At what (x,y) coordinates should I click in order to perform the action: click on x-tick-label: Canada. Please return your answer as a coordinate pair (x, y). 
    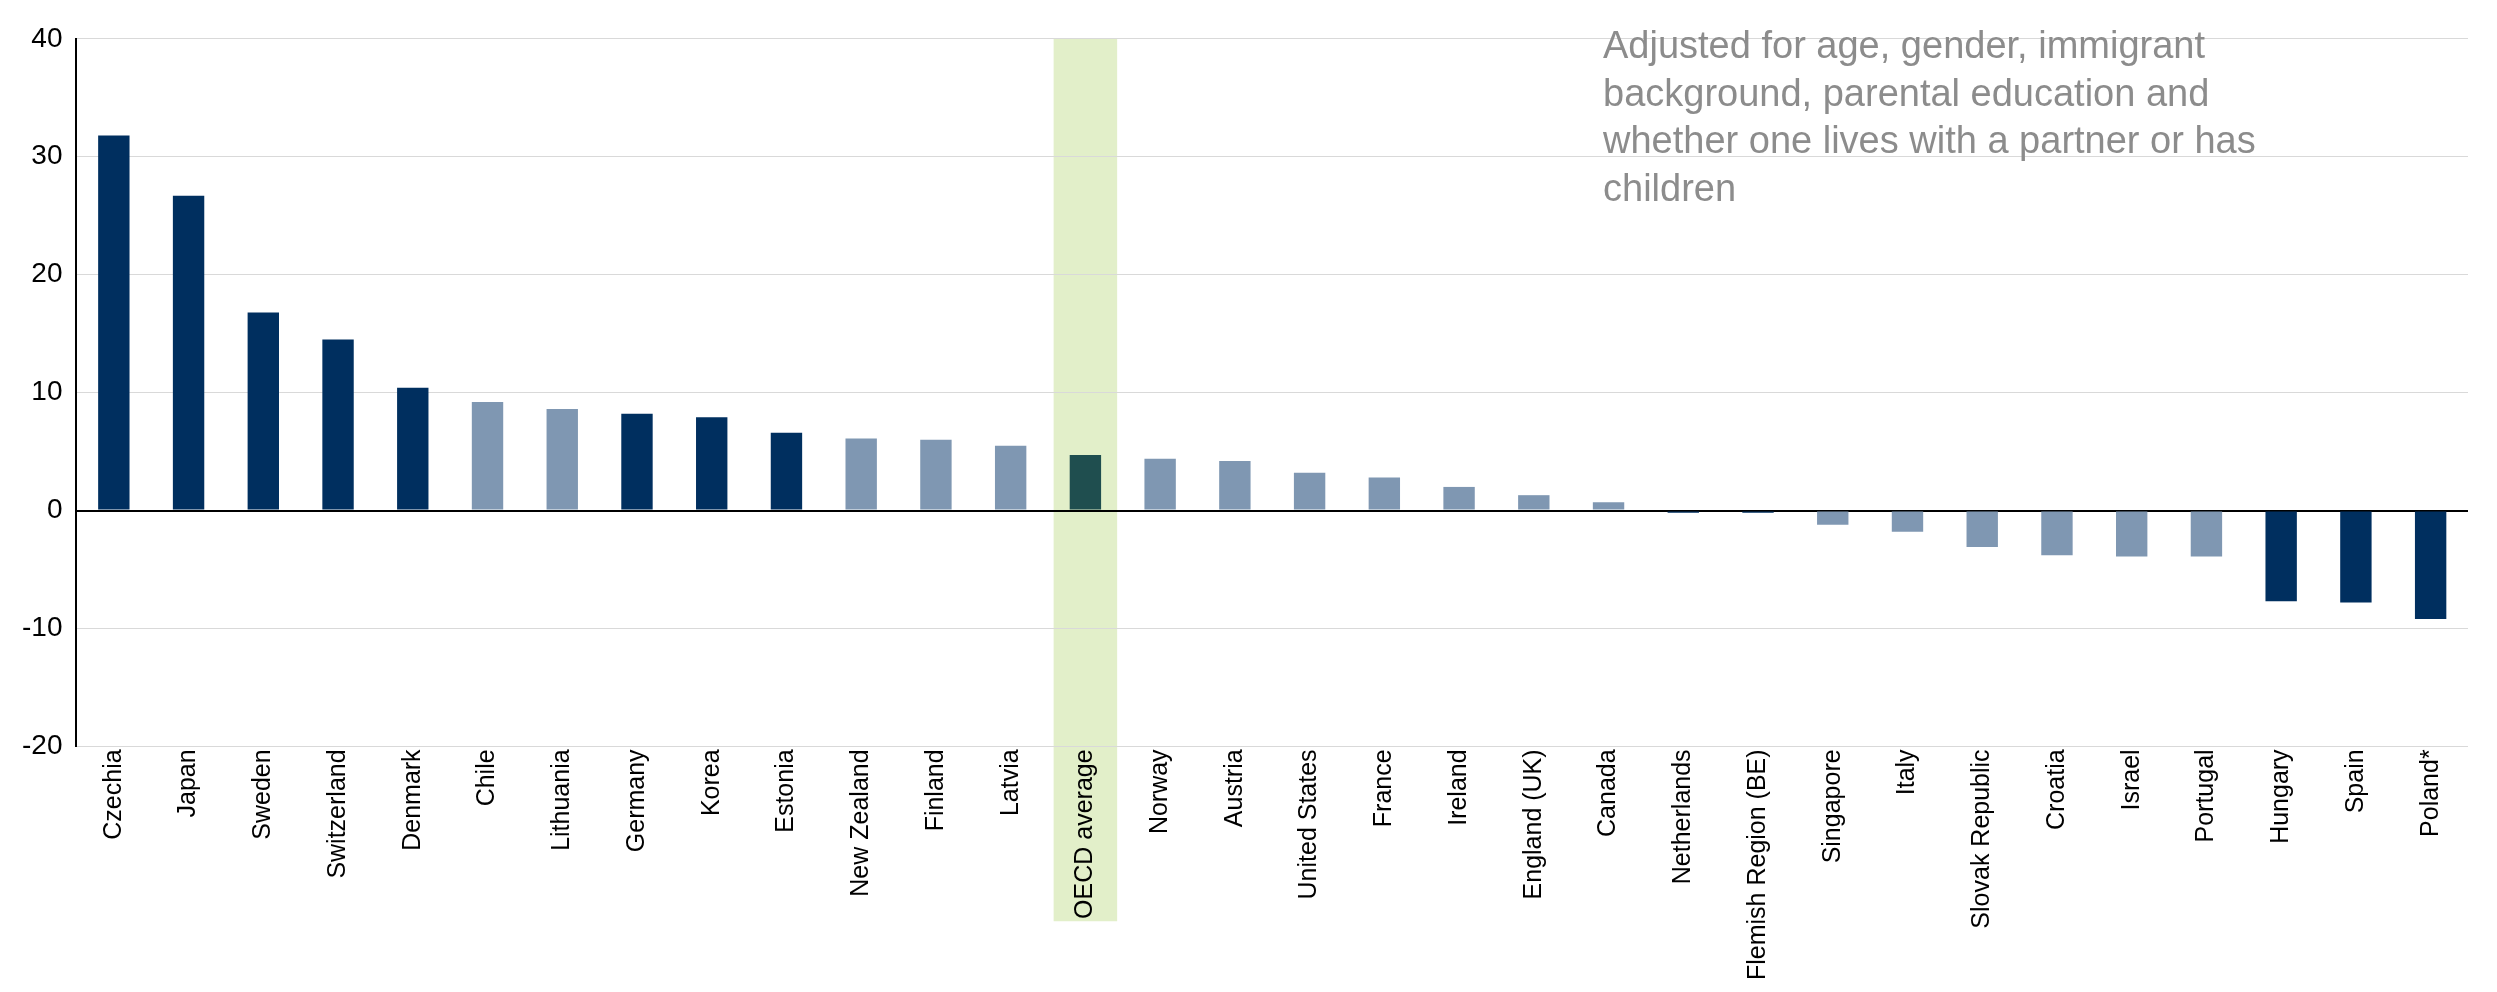
    Looking at the image, I should click on (1606, 793).